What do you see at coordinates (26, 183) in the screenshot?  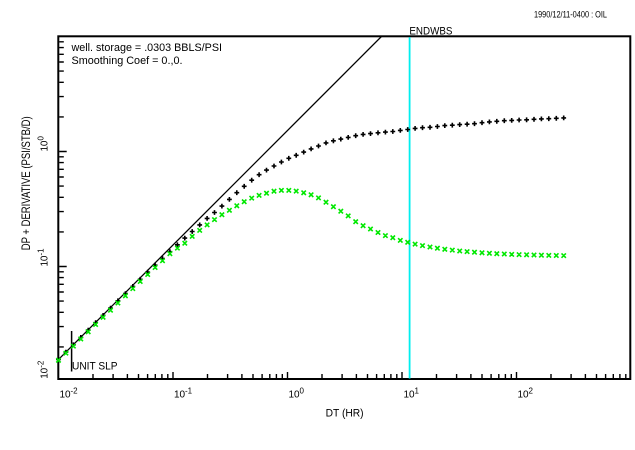 I see `svg-text: DP + DERIVATIVE (PSI/STB/D)` at bounding box center [26, 183].